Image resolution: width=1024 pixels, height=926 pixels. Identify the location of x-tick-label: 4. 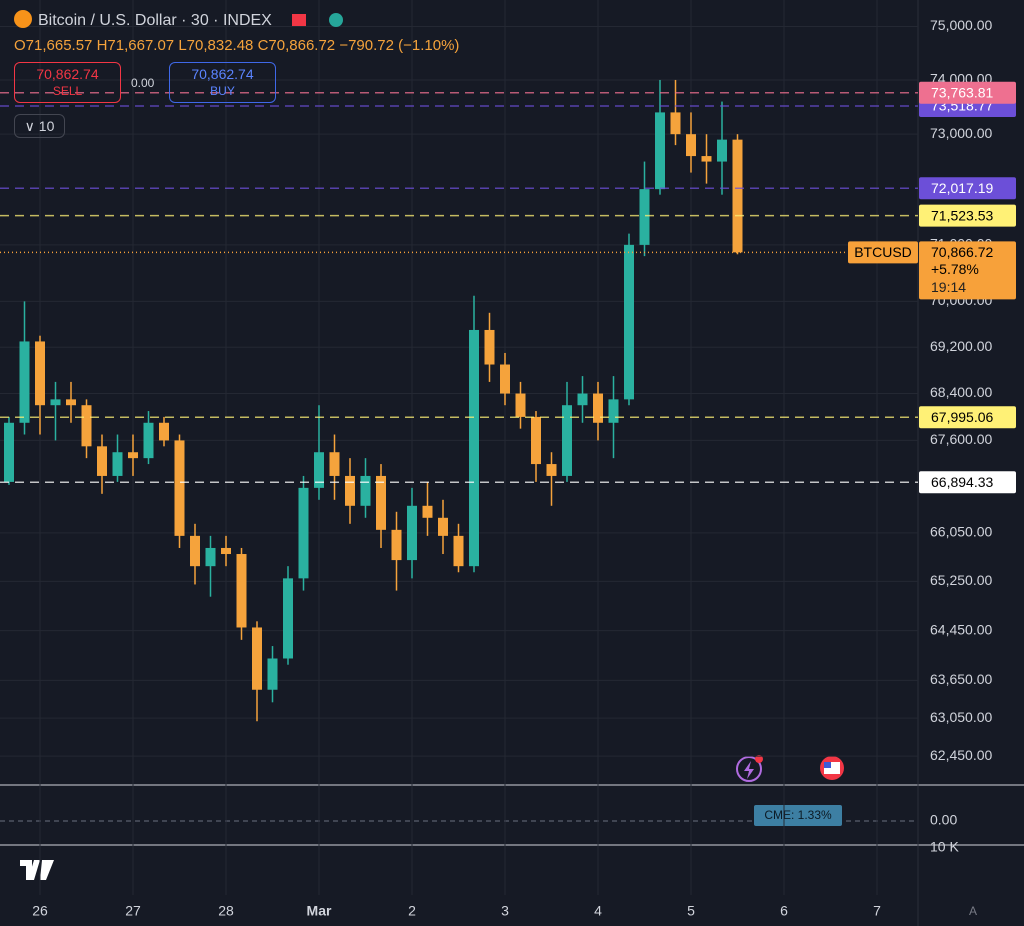
(598, 911).